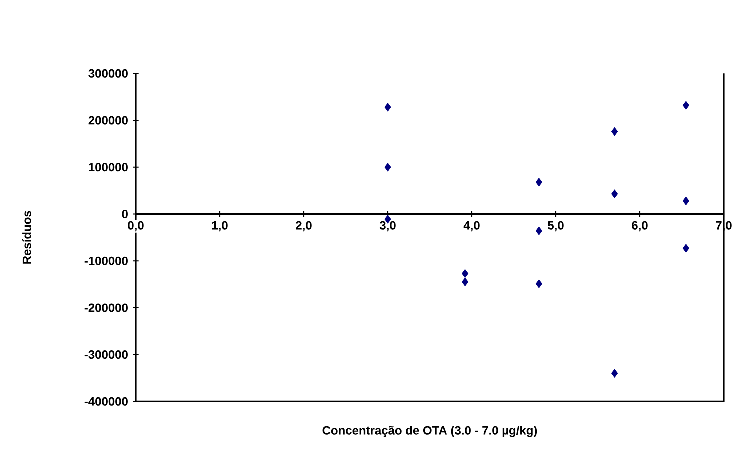  I want to click on x-tick-label: 3,0, so click(388, 226).